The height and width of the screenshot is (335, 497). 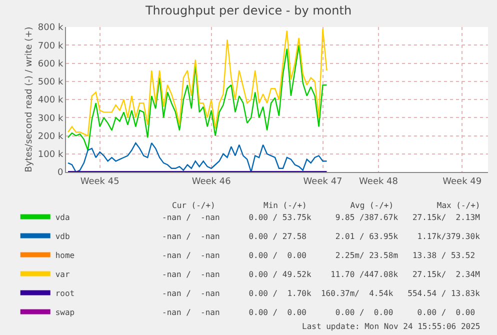 I want to click on y-tick-label: 600 k, so click(x=51, y=64).